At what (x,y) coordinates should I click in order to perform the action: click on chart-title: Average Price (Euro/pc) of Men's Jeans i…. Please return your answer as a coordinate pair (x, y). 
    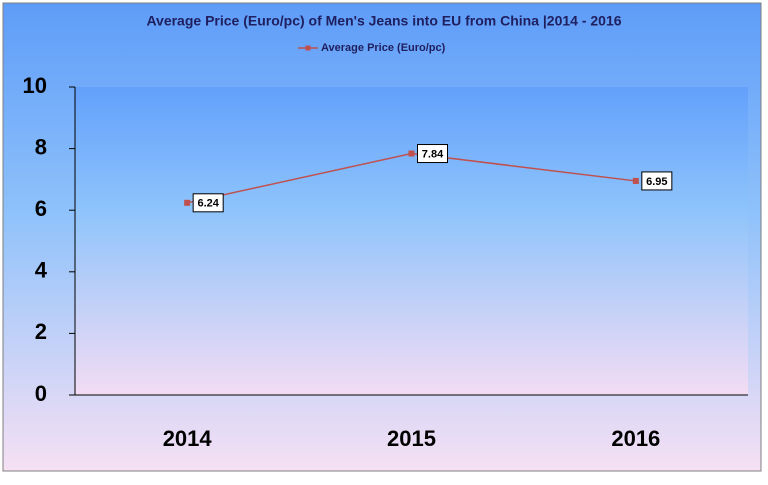
    Looking at the image, I should click on (383, 21).